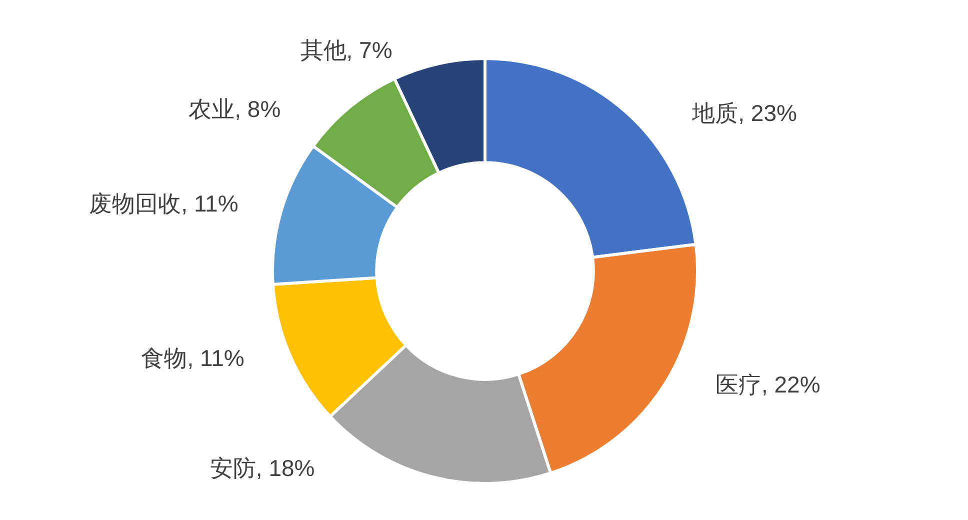 Image resolution: width=968 pixels, height=520 pixels. What do you see at coordinates (346, 49) in the screenshot?
I see `slice-label: 其他, 7%` at bounding box center [346, 49].